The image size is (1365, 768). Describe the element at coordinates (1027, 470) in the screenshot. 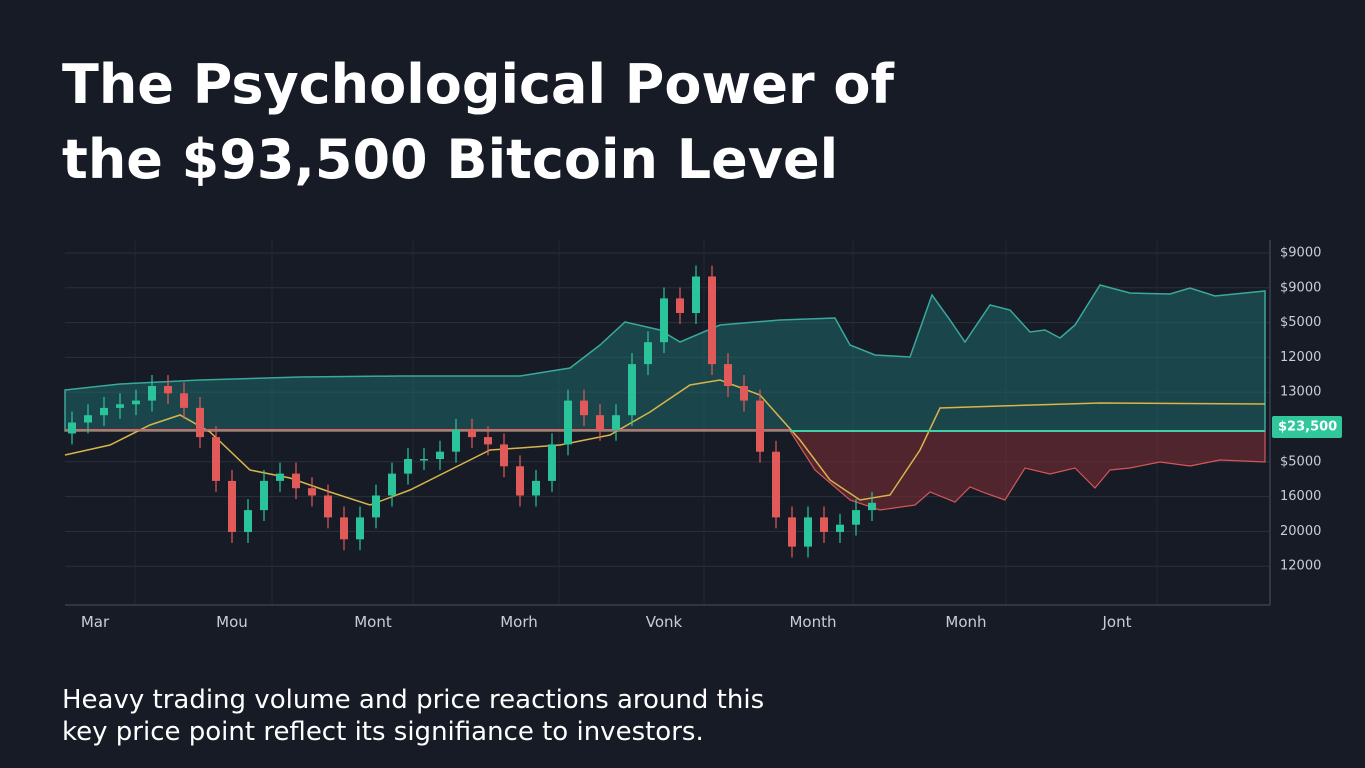

I see `lower-band` at that location.